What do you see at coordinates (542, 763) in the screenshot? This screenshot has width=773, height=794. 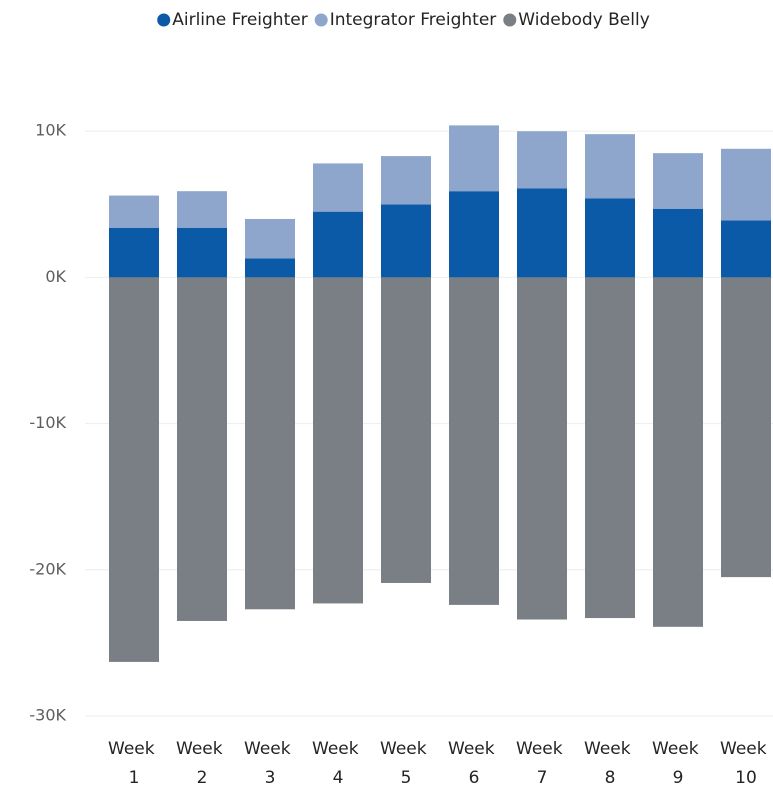 I see `x-tick-label: Week 7` at bounding box center [542, 763].